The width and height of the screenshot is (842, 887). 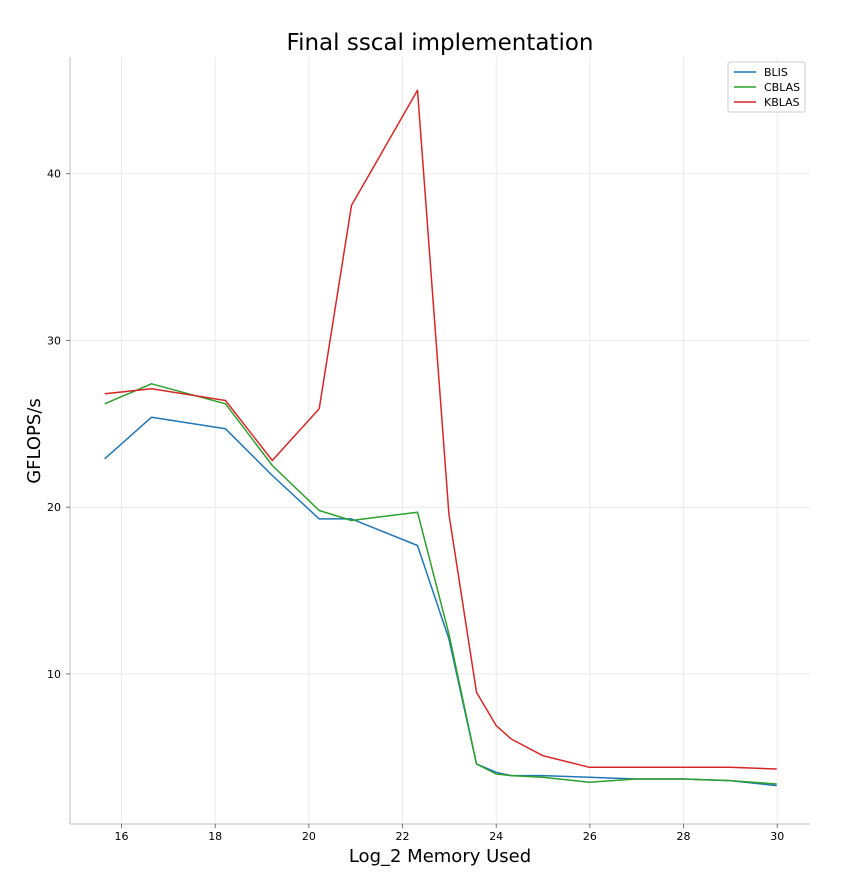 What do you see at coordinates (782, 102) in the screenshot?
I see `legend-label-kblas: KBLAS` at bounding box center [782, 102].